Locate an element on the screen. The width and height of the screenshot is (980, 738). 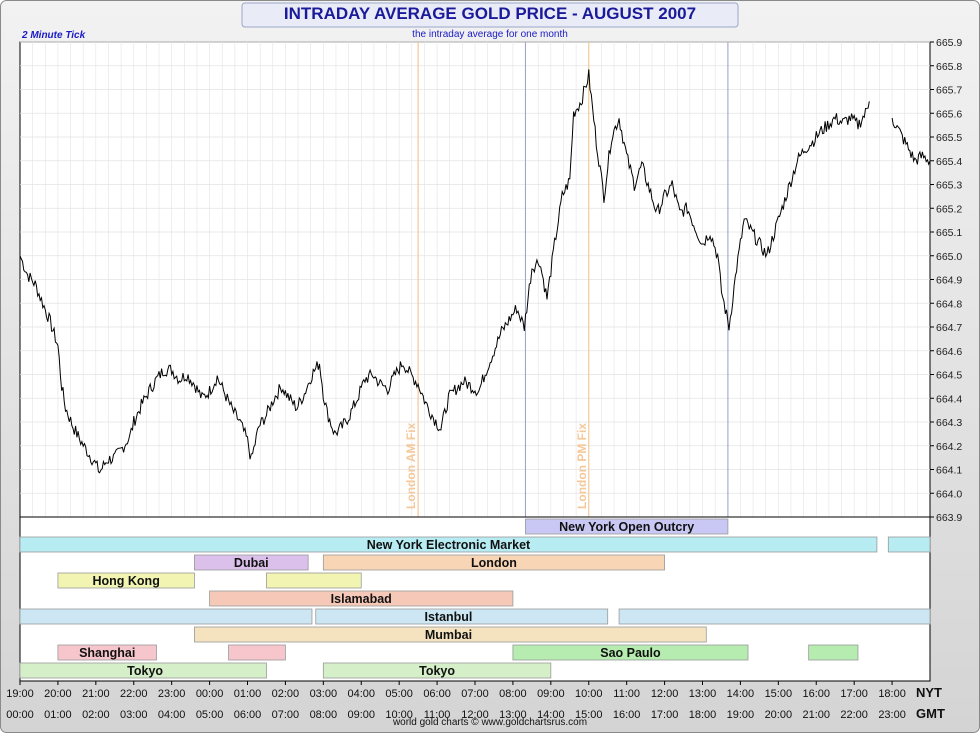
x-tick-label-gmt: 15:00 is located at coordinates (589, 715).